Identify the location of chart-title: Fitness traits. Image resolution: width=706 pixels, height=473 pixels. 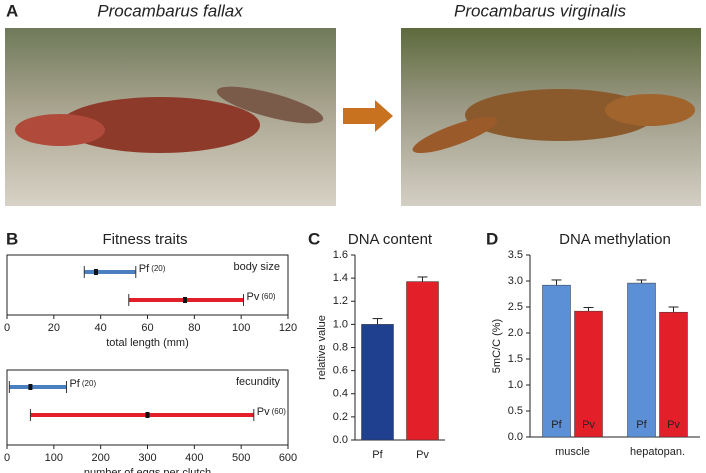
(144, 239).